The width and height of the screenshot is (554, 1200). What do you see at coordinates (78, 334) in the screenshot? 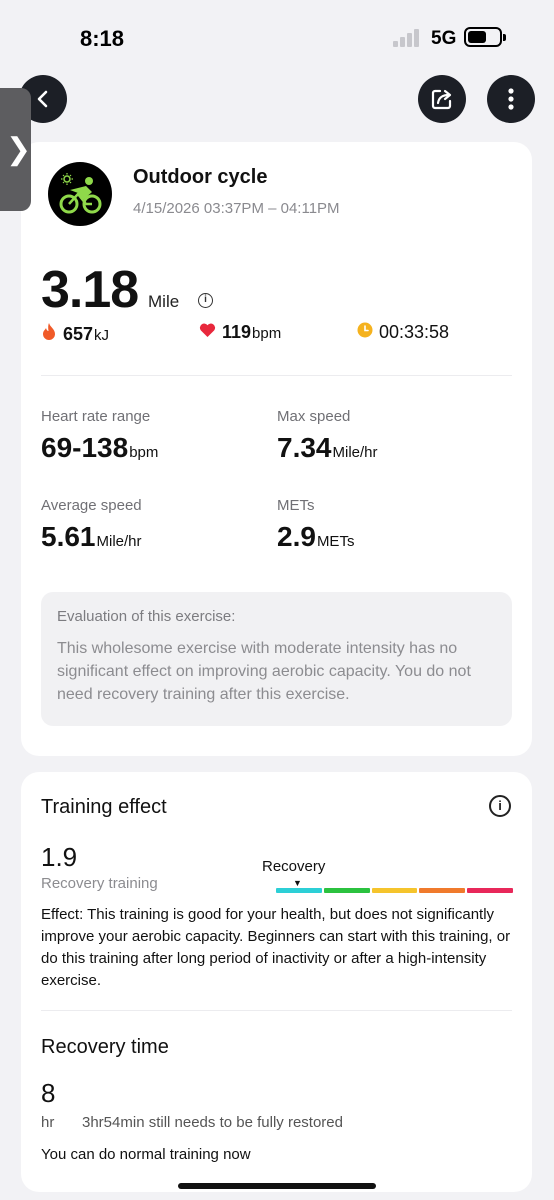
I see `calories-value: 657` at bounding box center [78, 334].